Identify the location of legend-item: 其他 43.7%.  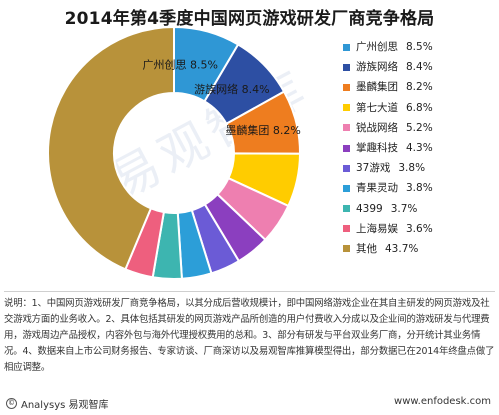
(419, 249).